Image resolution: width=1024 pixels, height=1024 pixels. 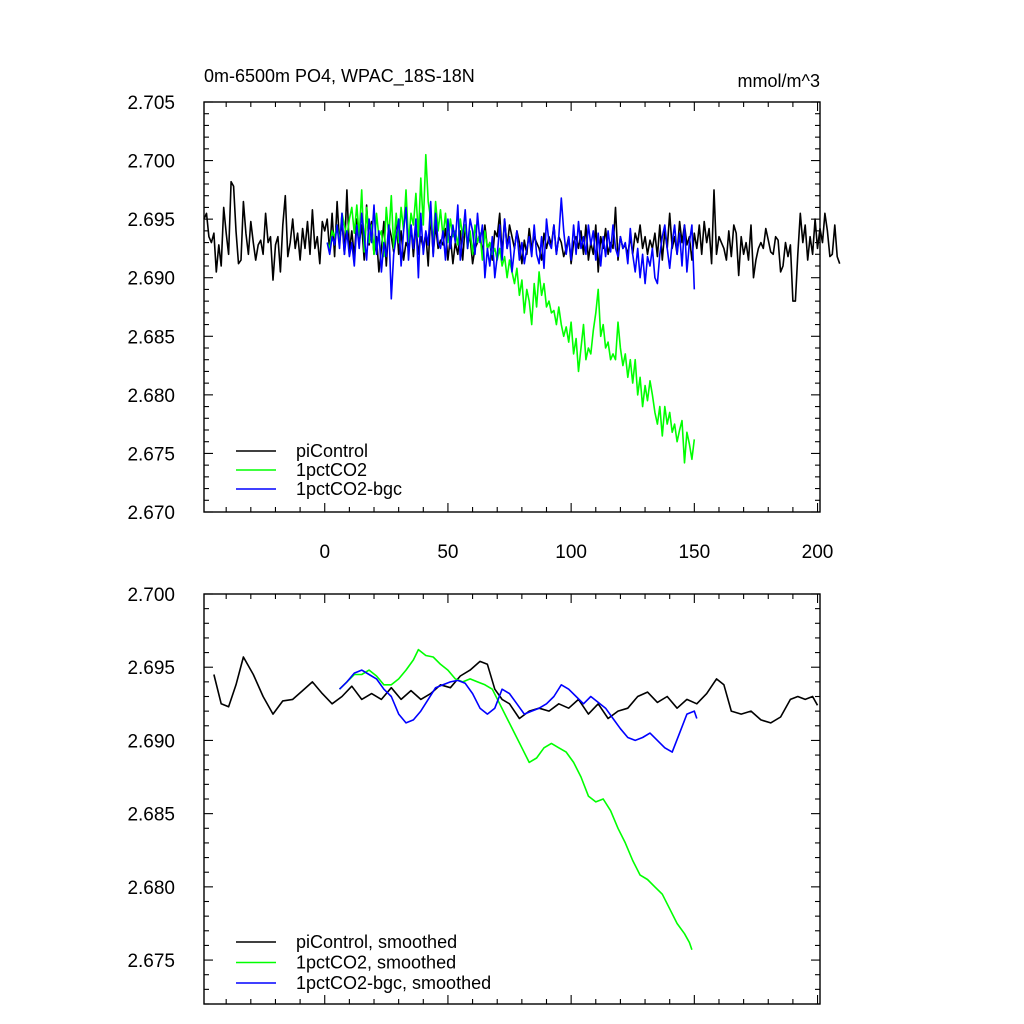 I want to click on top-panel-units: mmol/m^3, so click(x=779, y=81).